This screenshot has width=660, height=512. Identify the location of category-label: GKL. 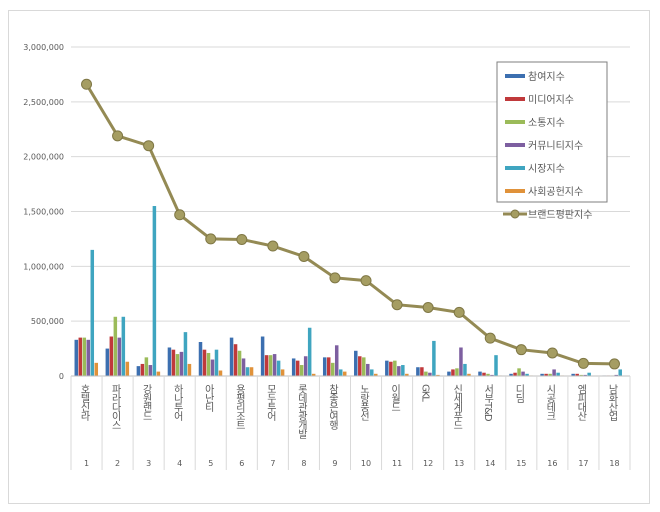
(425, 393).